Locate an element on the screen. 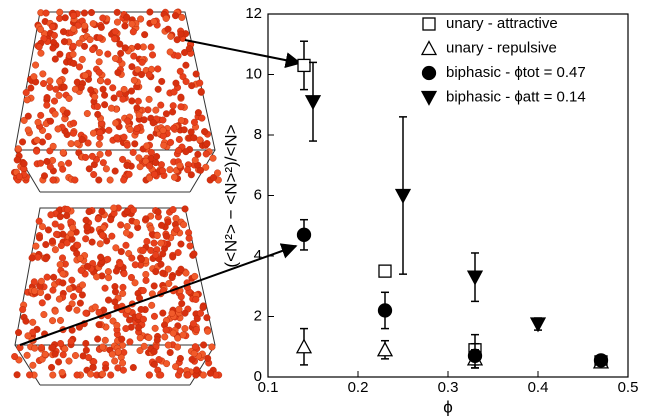  x-axis-label: ϕ is located at coordinates (448, 406).